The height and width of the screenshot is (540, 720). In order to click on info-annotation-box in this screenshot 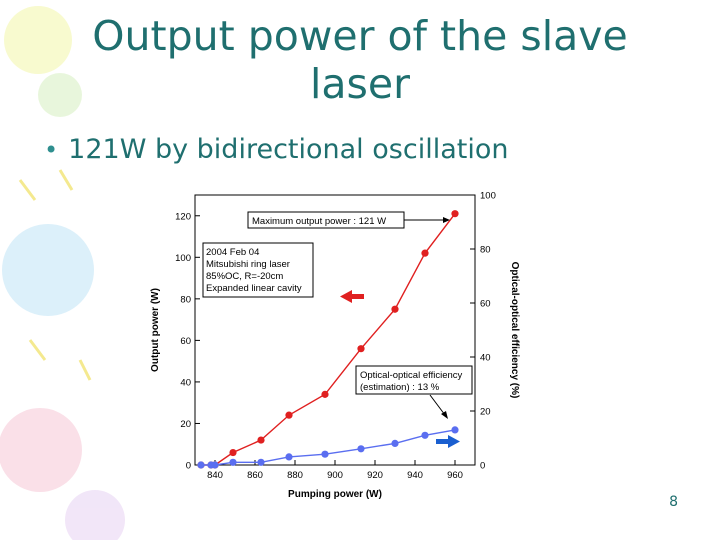, I will do `click(258, 270)`.